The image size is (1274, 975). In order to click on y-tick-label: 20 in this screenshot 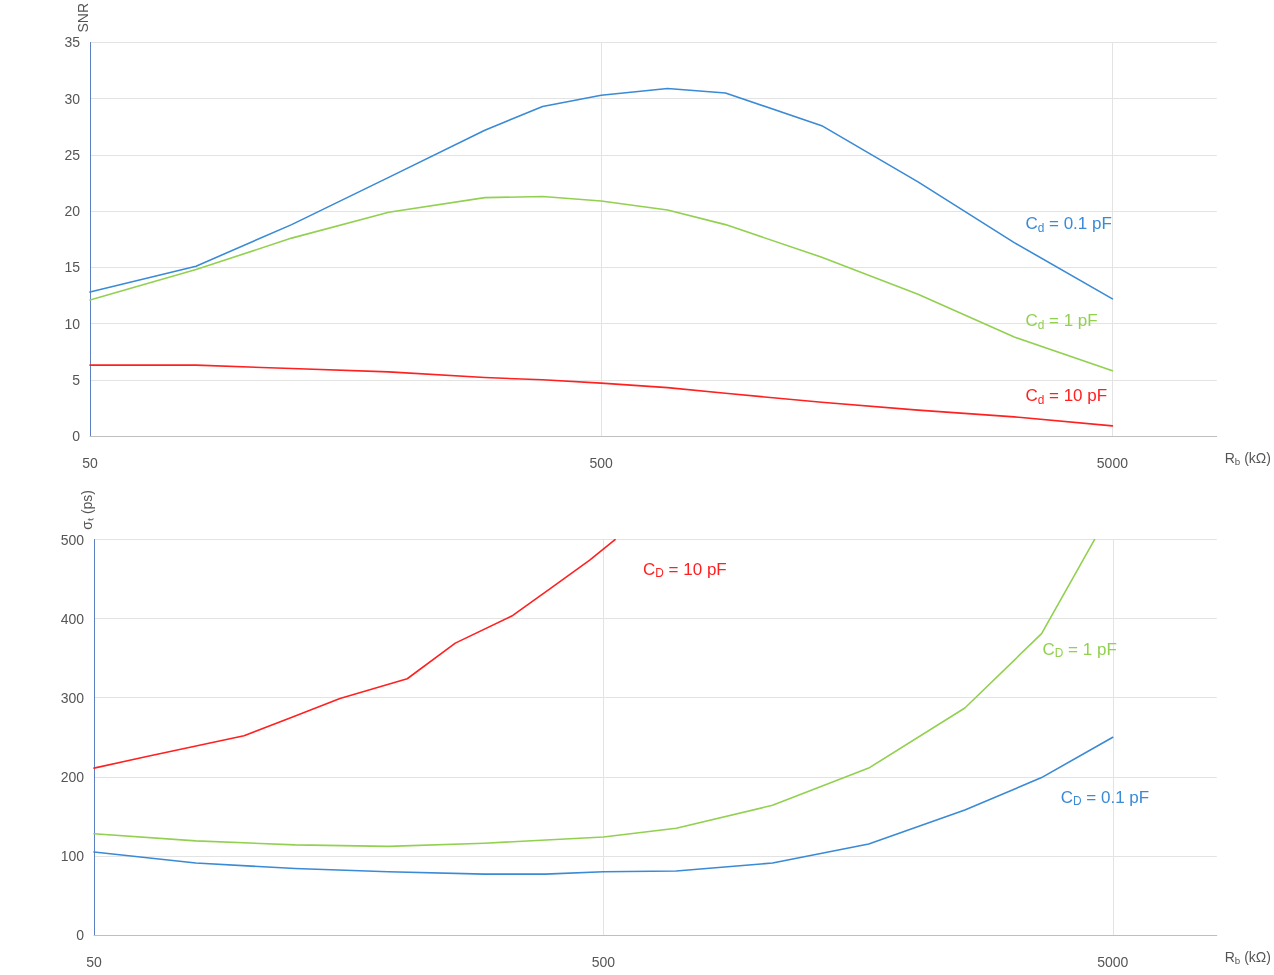, I will do `click(72, 211)`.